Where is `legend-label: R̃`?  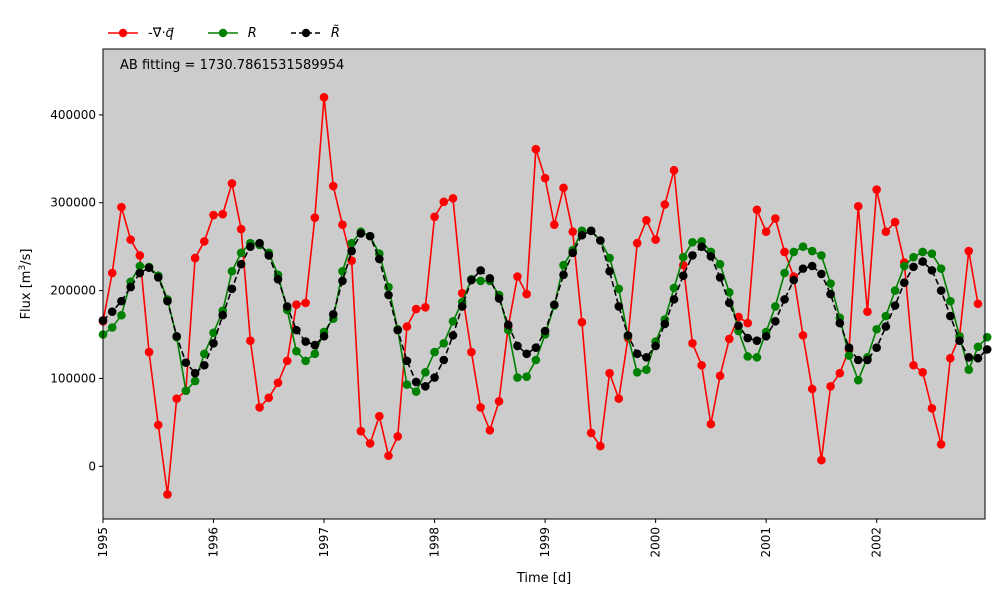
legend-label: R̃ is located at coordinates (335, 33).